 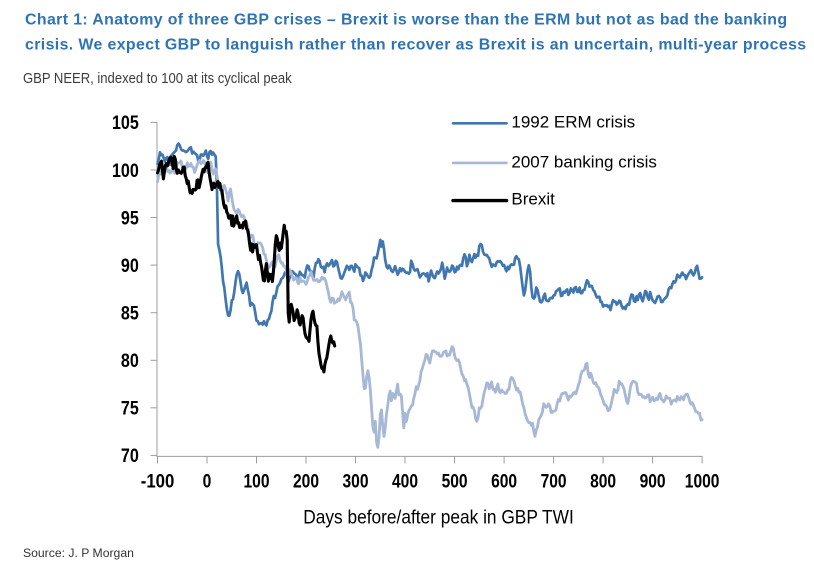 I want to click on svg-text: 1992 ERM crisis, so click(x=573, y=121).